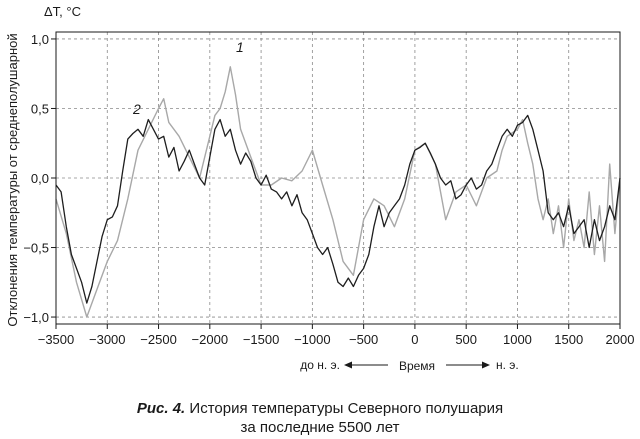  I want to click on era-axis: до н. э. Время н. э., so click(409, 365).